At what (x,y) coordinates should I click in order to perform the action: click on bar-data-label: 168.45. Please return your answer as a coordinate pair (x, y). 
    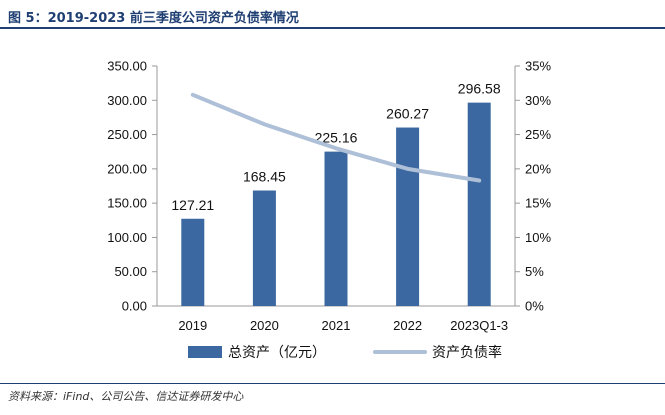
    Looking at the image, I should click on (264, 176).